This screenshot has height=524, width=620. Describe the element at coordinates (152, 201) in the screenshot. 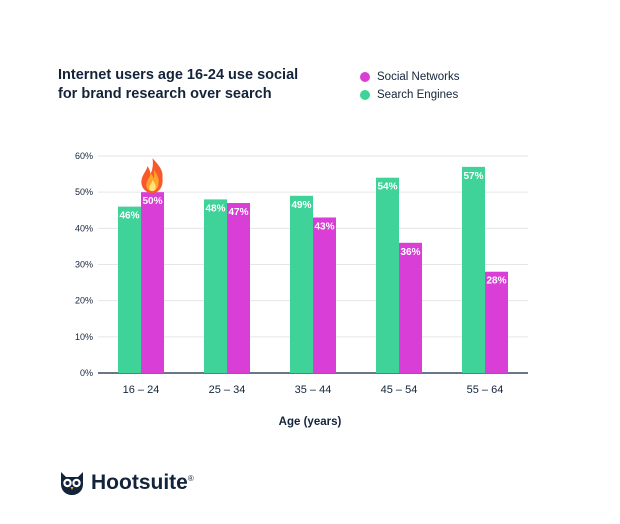

I see `data-label: 50%` at that location.